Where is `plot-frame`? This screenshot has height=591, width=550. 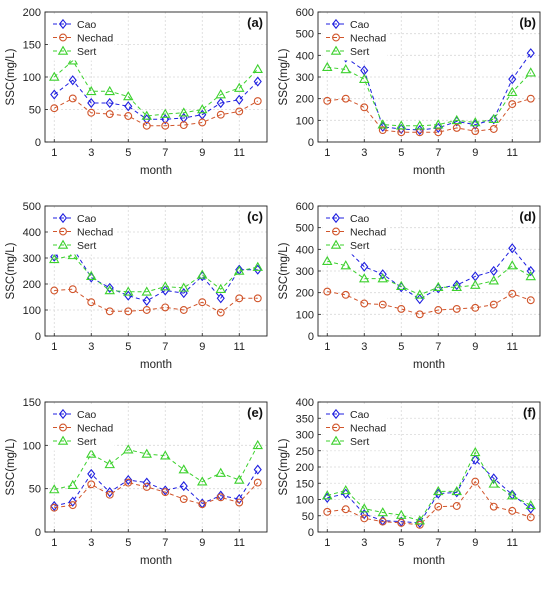 plot-frame is located at coordinates (156, 467).